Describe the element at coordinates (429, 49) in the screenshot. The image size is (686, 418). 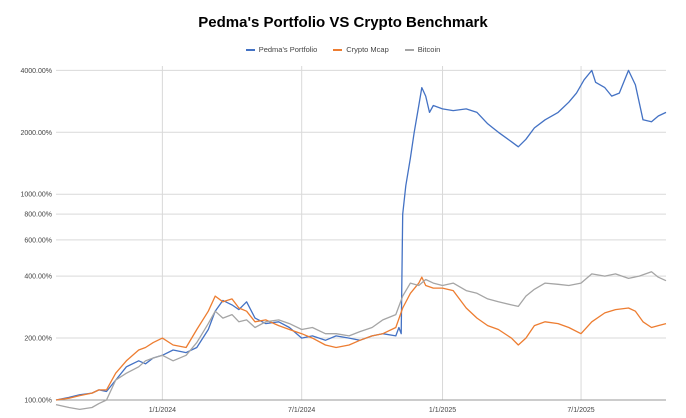
I see `legend-label: Bitcoin` at that location.